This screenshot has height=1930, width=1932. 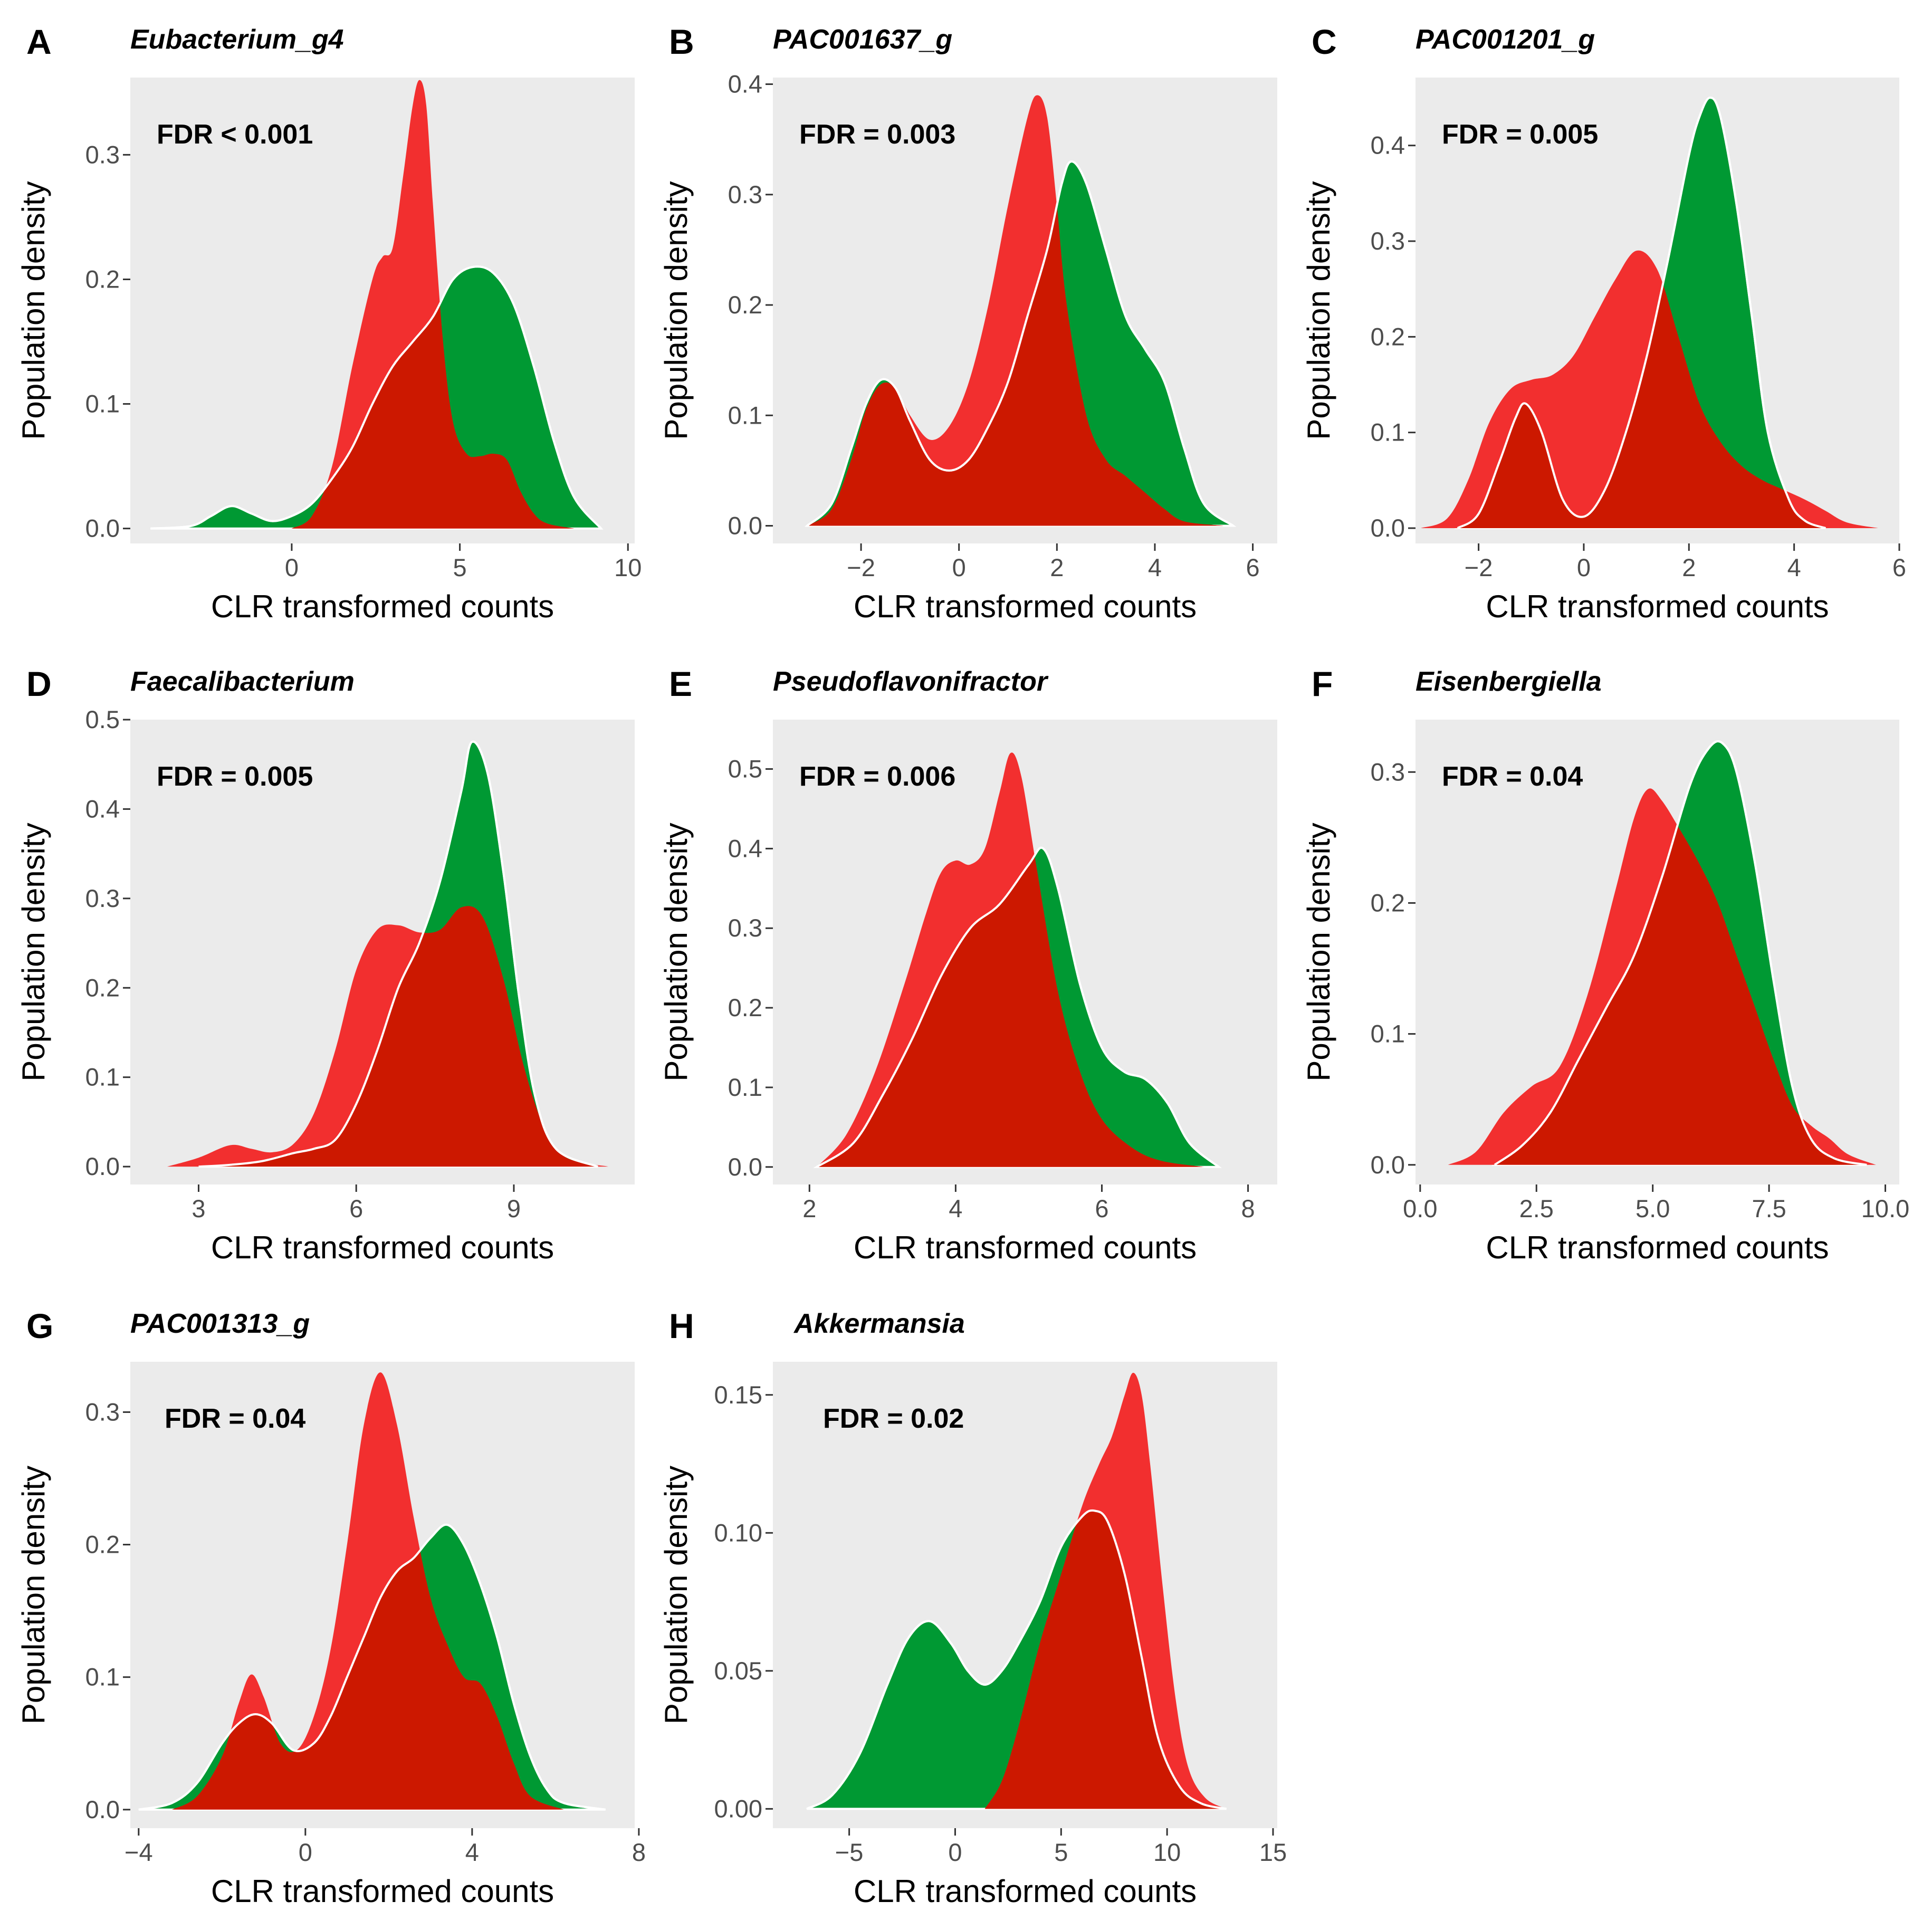 I want to click on x-tick-label: 0.0, so click(x=1420, y=1208).